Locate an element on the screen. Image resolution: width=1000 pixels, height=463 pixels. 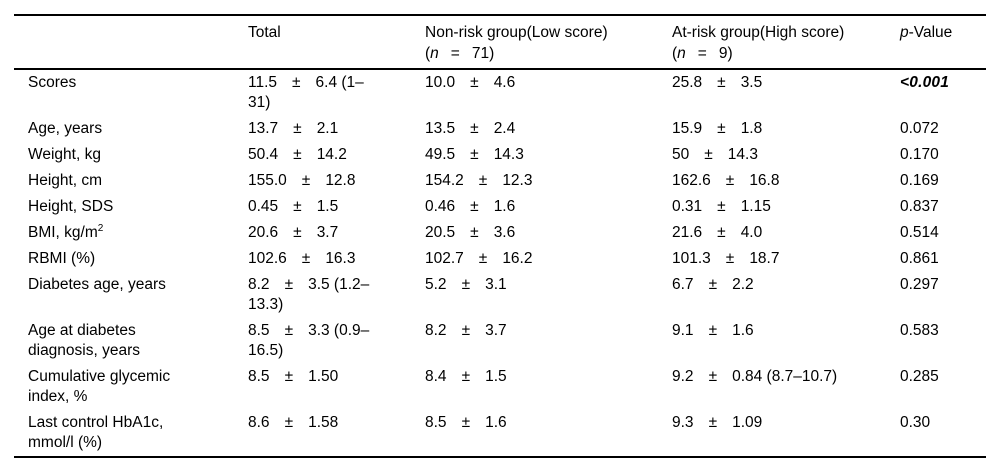
row-label: Last control HbA1c, mmol/l (%) is located at coordinates (96, 432).